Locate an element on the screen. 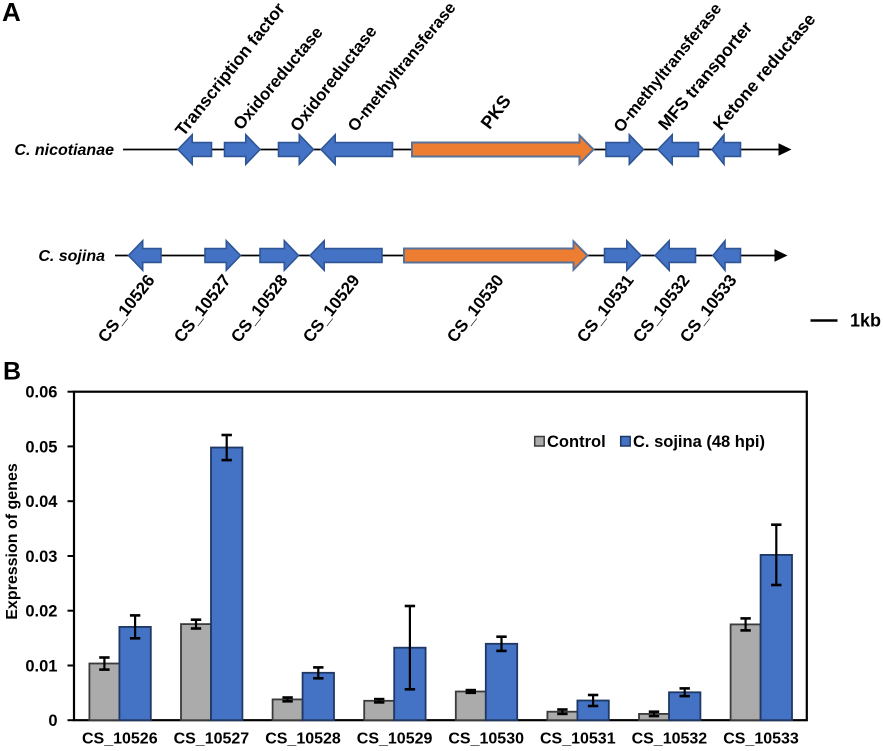 This screenshot has height=751, width=883. svg-text: 0.02 is located at coordinates (41, 612).